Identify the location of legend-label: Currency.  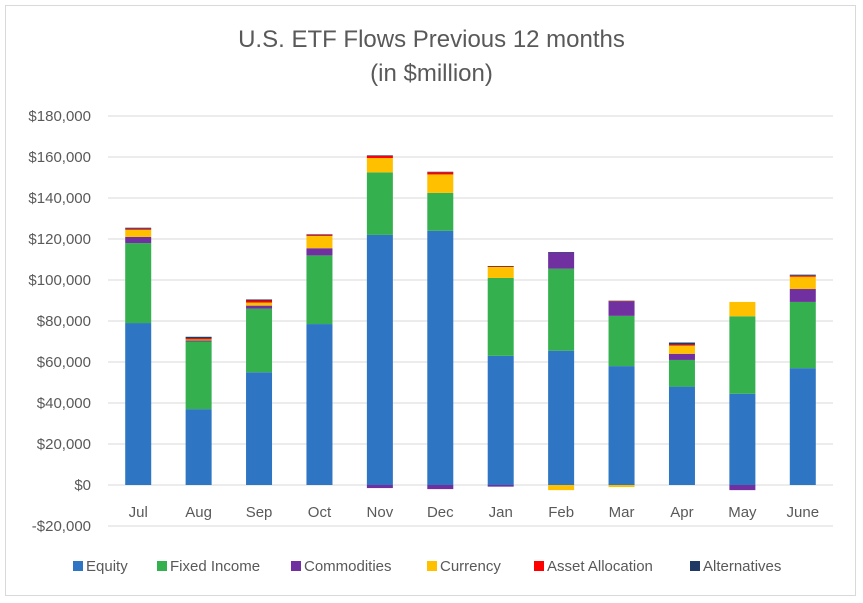
(470, 566).